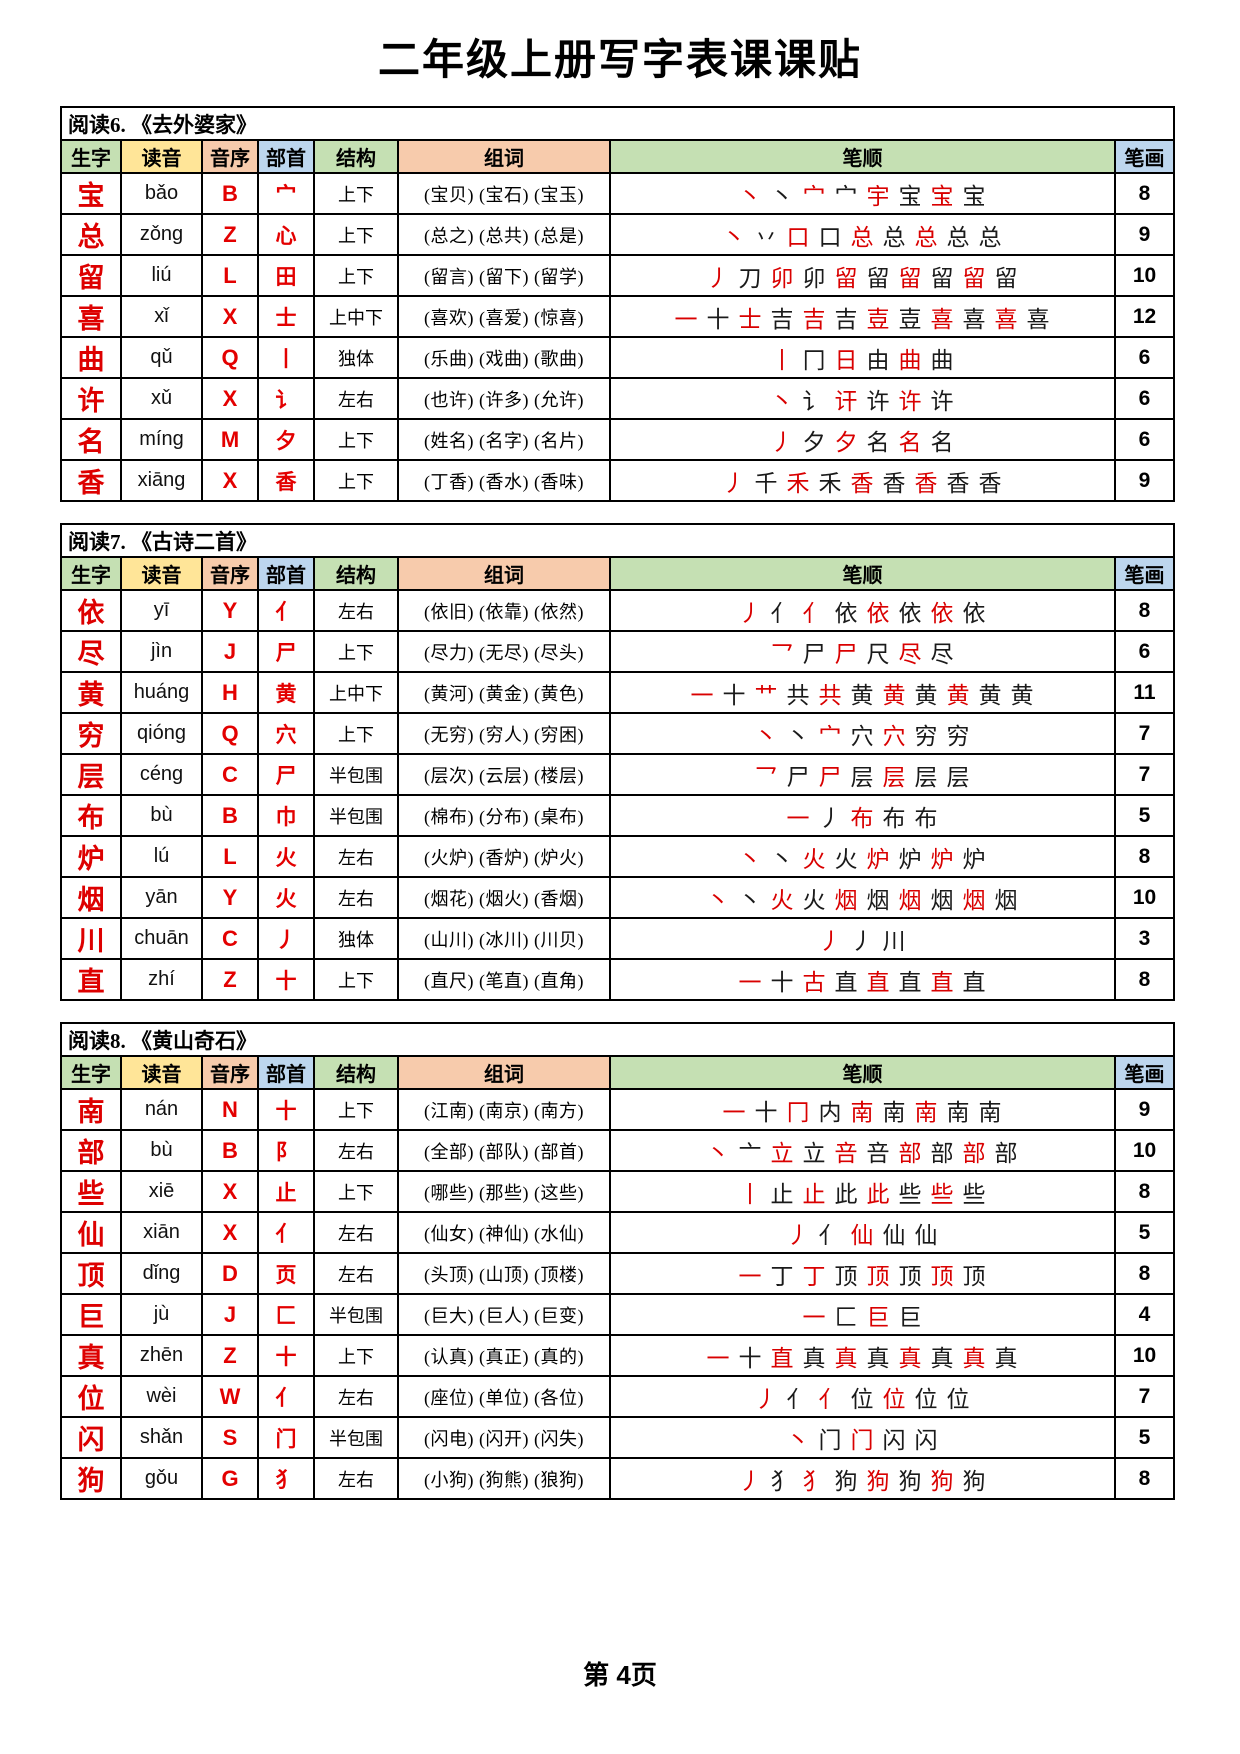 The width and height of the screenshot is (1240, 1754). Describe the element at coordinates (617, 733) in the screenshot. I see `character-row: 穷 qióng Q 穴上下 (无穷) (穷人) (穷困) 丶丶宀穴穴穷穷 7` at that location.